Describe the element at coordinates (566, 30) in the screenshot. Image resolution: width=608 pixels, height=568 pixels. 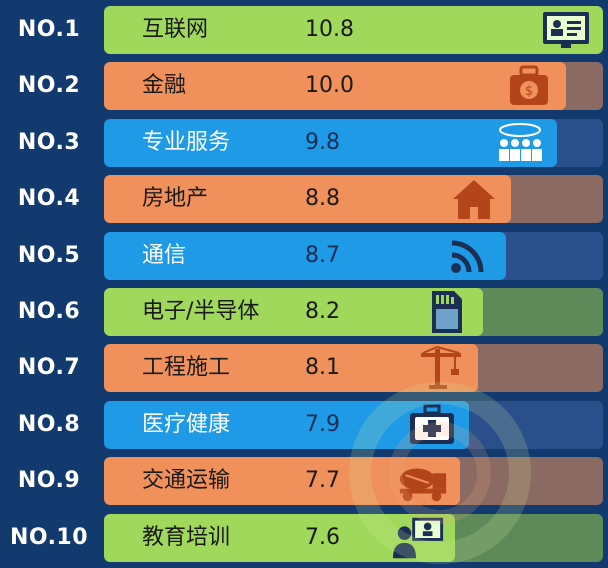
I see `monitor-profile-icon` at that location.